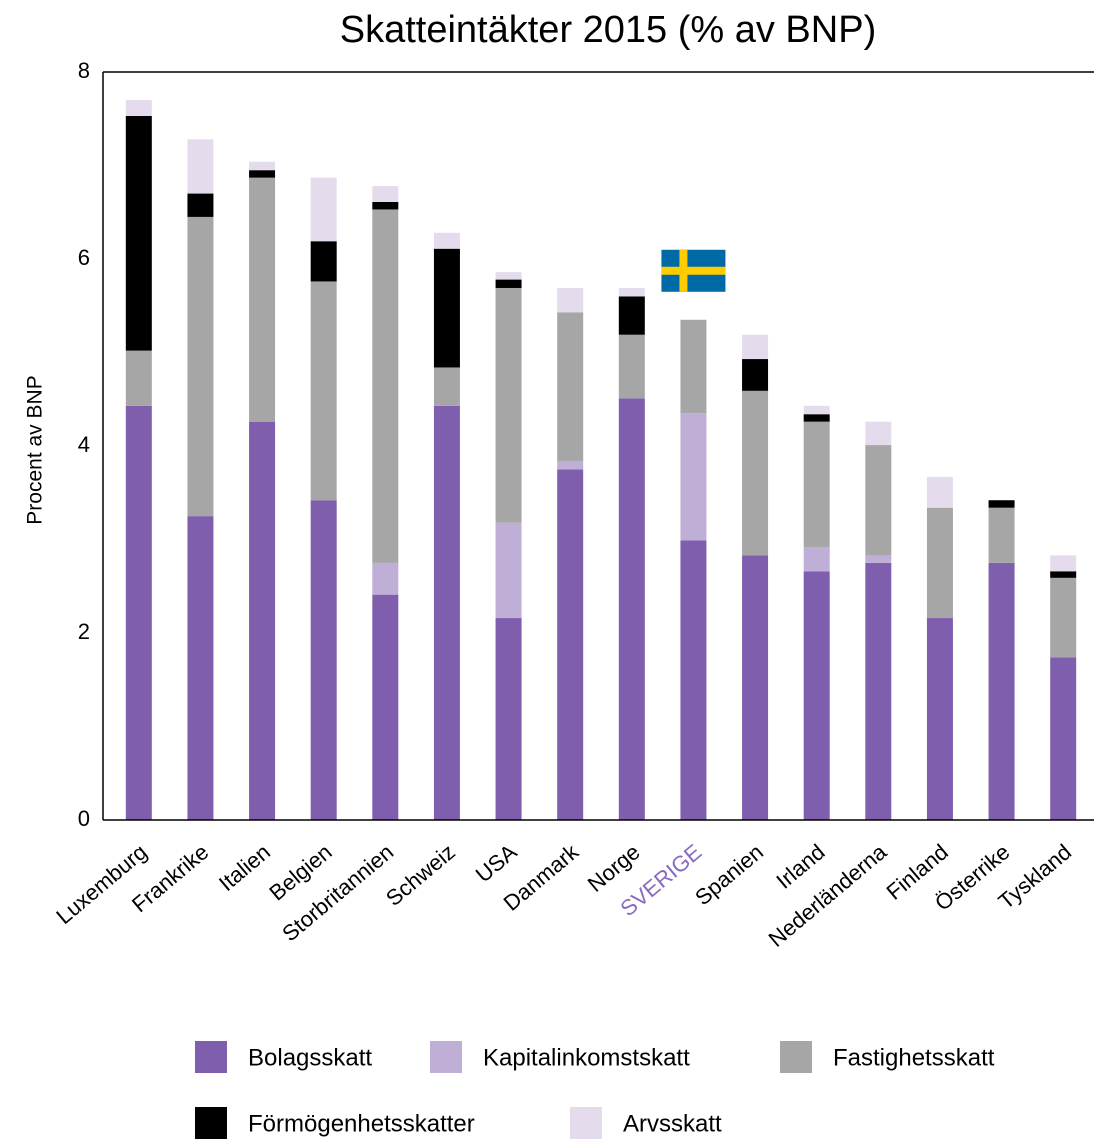  What do you see at coordinates (35, 449) in the screenshot?
I see `y-axis-label: Procent av BNP` at bounding box center [35, 449].